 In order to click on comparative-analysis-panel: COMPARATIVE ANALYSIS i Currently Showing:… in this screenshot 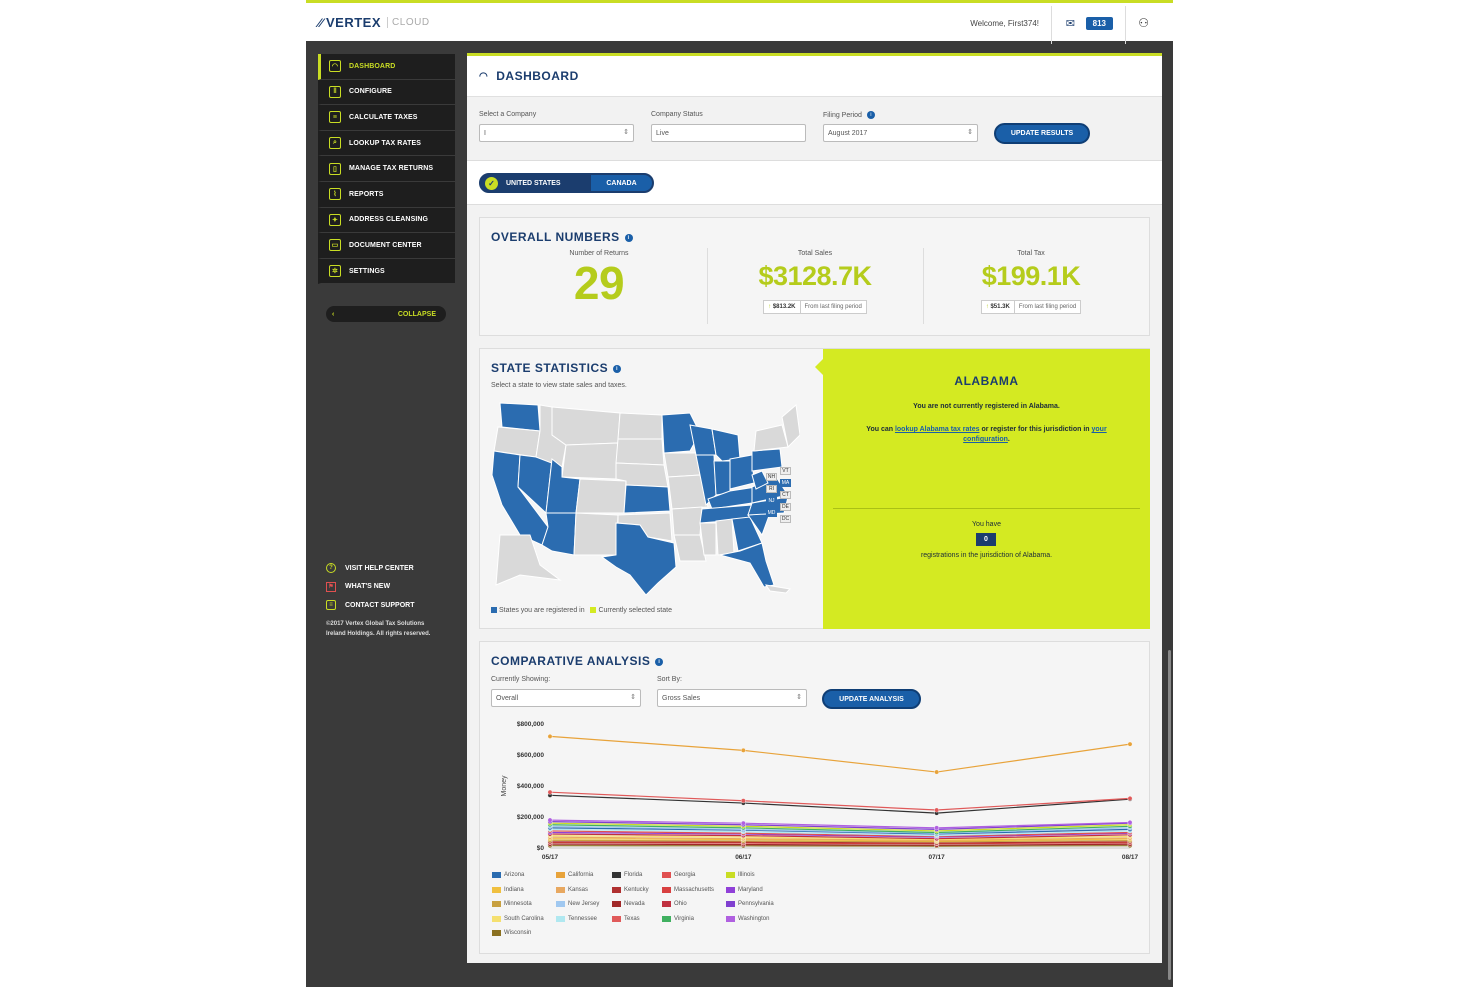, I will do `click(814, 797)`.